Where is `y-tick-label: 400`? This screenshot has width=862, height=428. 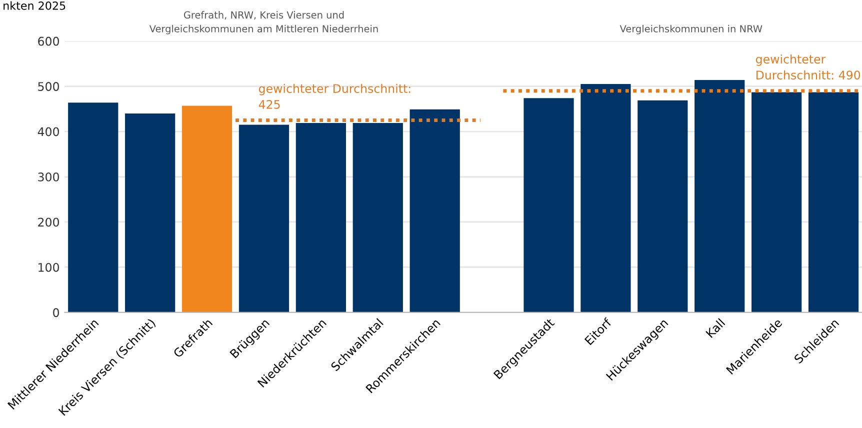 y-tick-label: 400 is located at coordinates (49, 131).